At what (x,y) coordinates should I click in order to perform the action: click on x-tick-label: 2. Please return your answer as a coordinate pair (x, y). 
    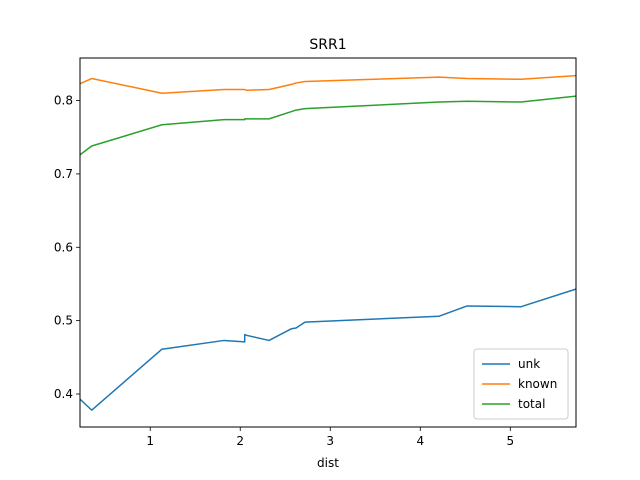
    Looking at the image, I should click on (240, 441).